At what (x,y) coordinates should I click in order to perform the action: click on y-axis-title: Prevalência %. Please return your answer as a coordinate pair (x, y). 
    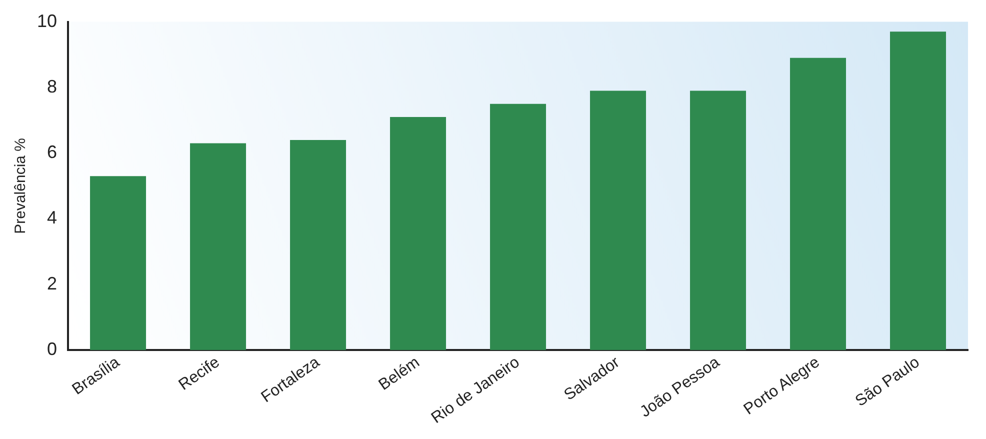
    Looking at the image, I should click on (21, 186).